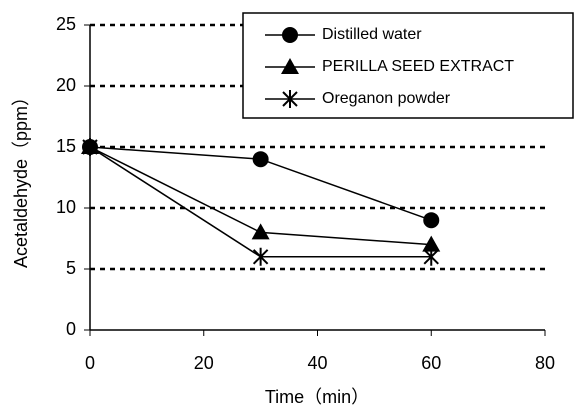 The height and width of the screenshot is (414, 574). What do you see at coordinates (317, 363) in the screenshot?
I see `x-tick-label: 40` at bounding box center [317, 363].